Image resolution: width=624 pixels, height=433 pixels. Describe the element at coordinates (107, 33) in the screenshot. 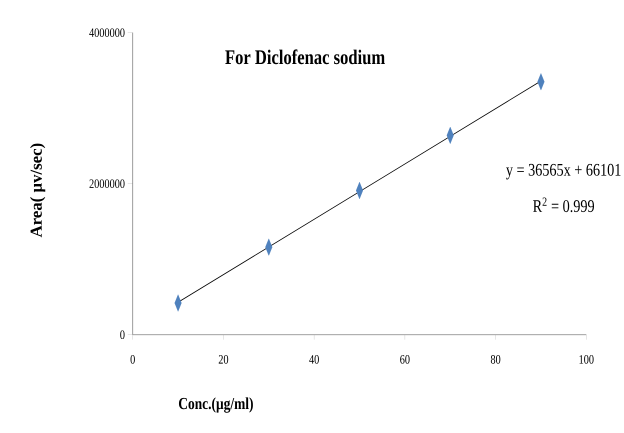

I see `y-tick-label: 4000000` at that location.